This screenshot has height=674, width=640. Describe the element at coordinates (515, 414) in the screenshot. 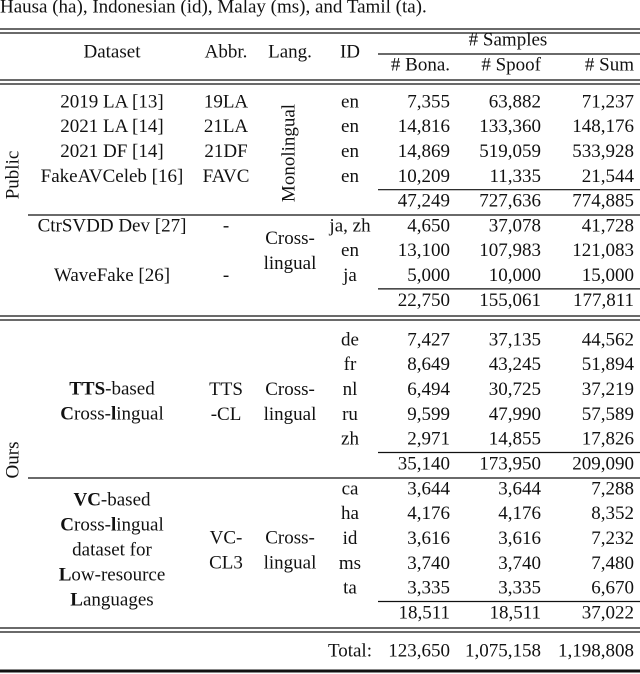

I see `spoof: 47,990` at that location.